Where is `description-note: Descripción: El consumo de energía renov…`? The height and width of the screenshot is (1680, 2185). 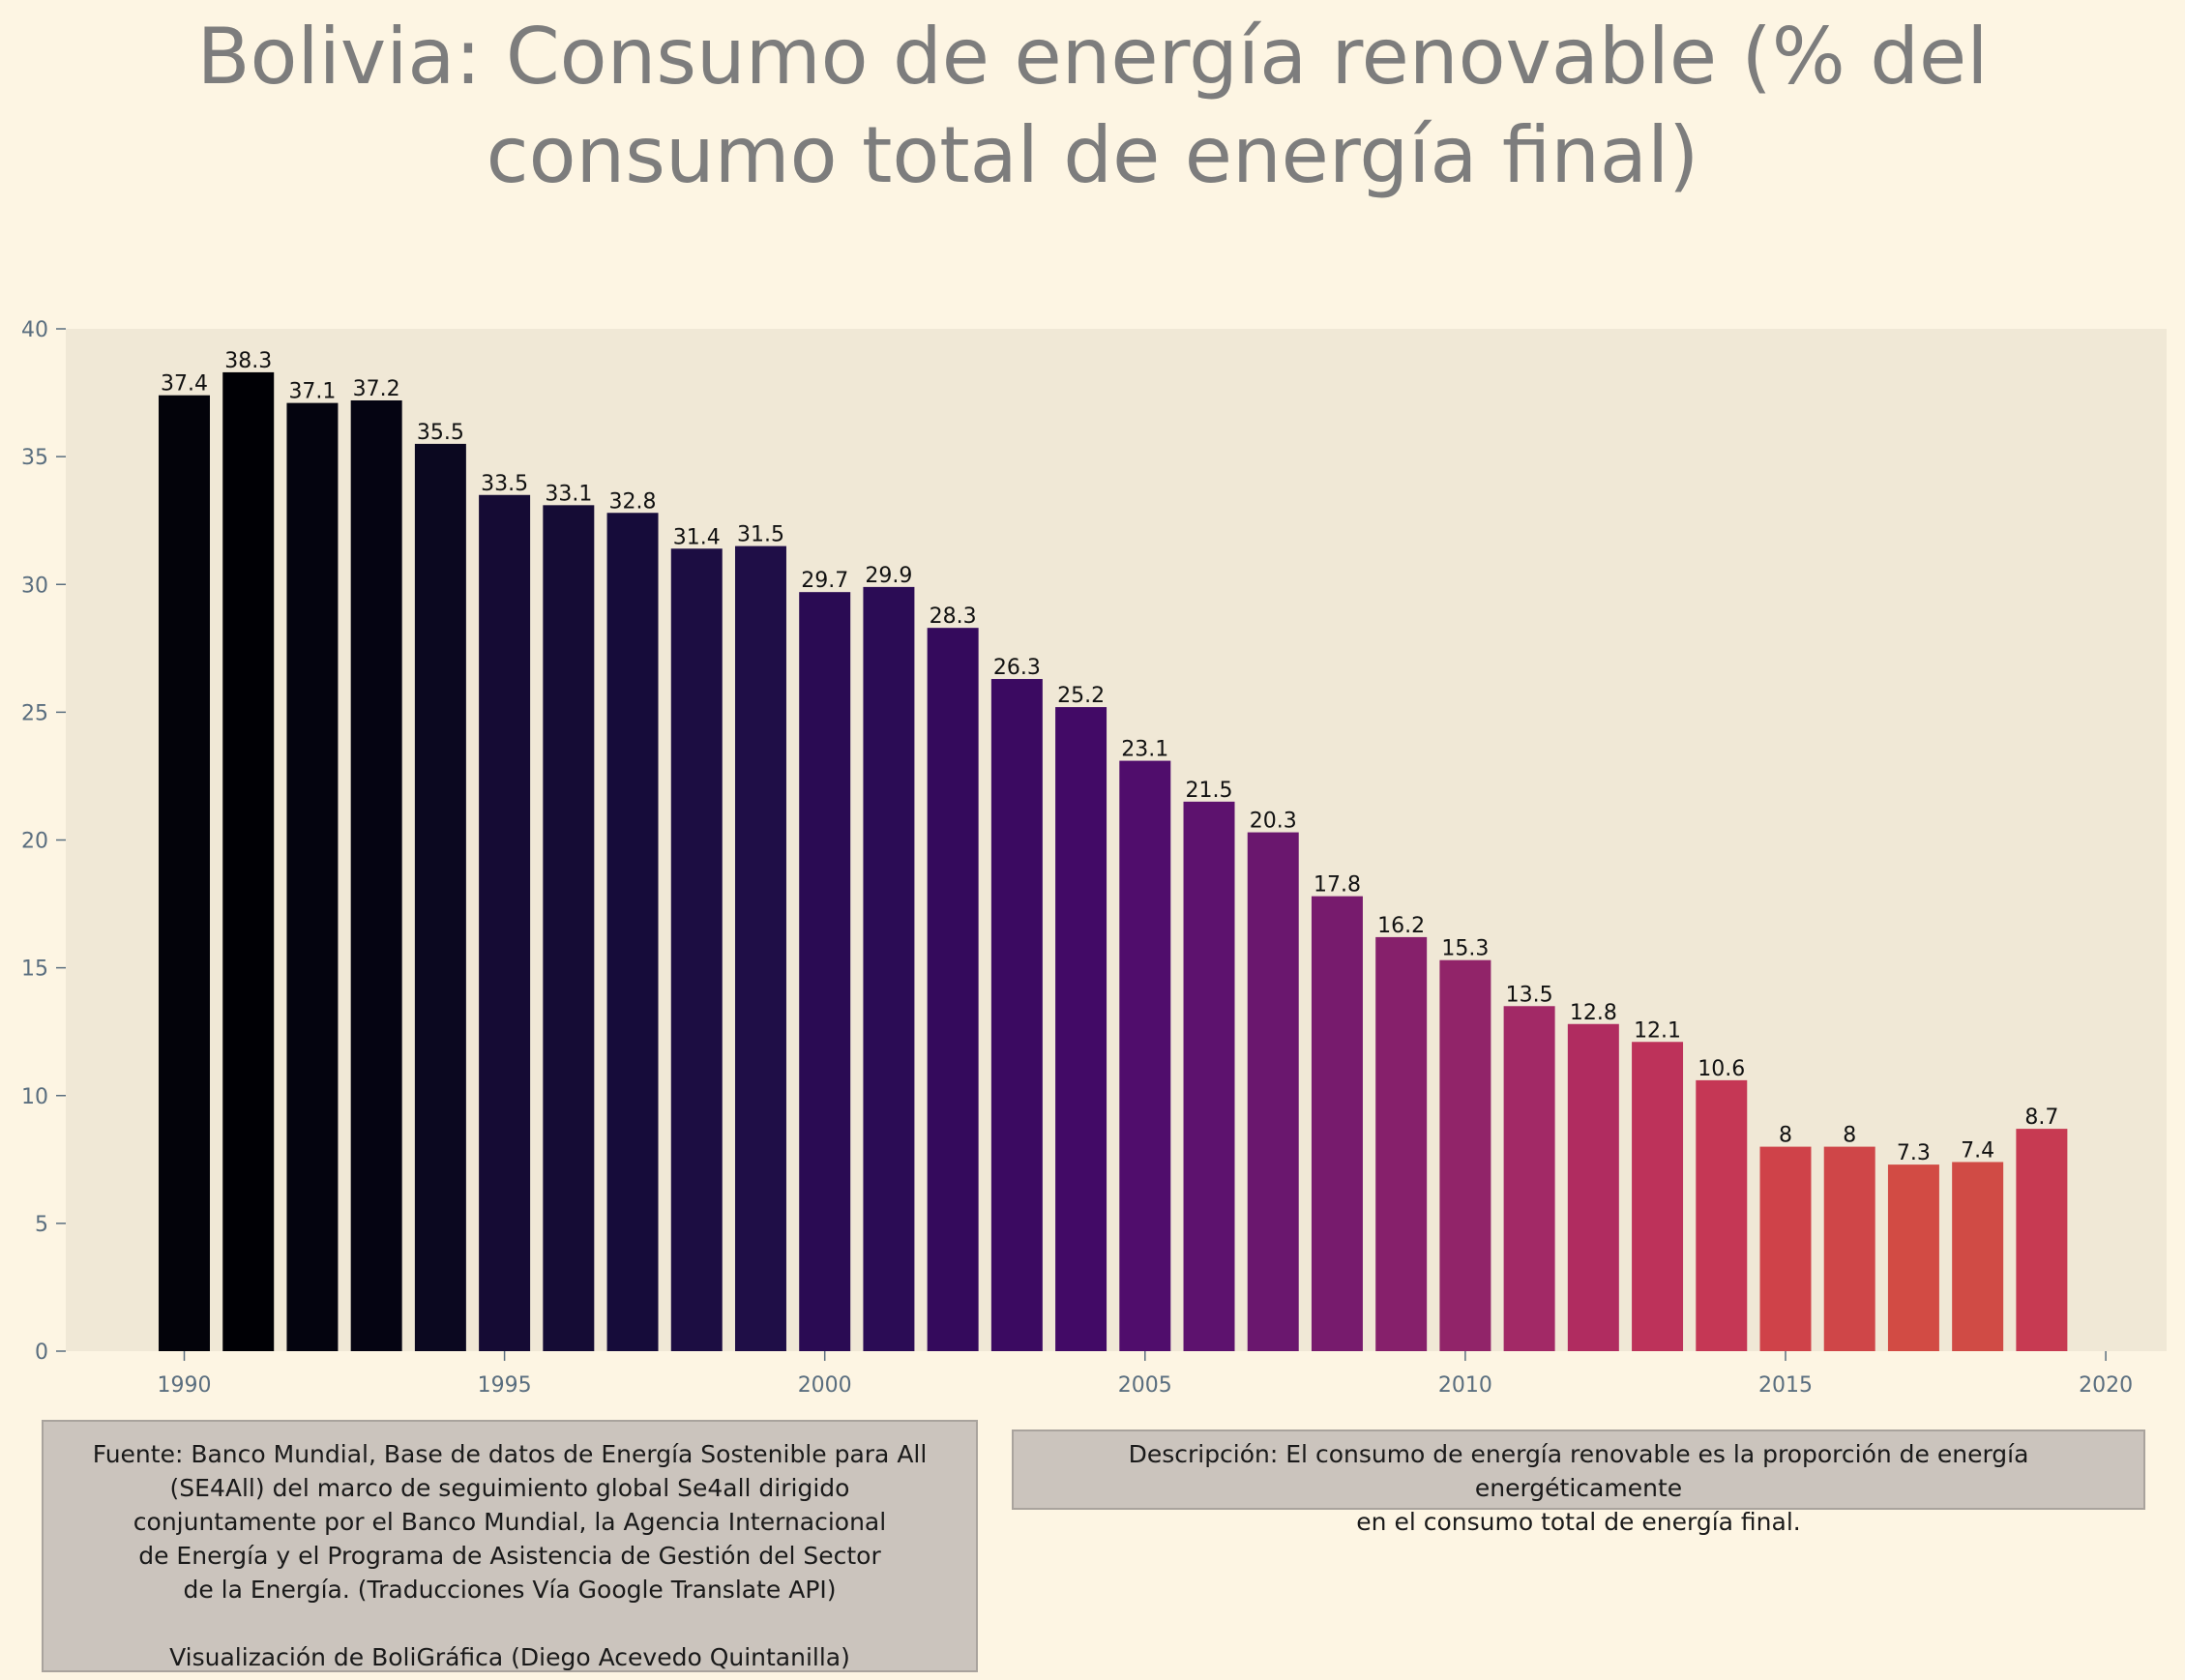 description-note: Descripción: El consumo de energía renov… is located at coordinates (1578, 1483).